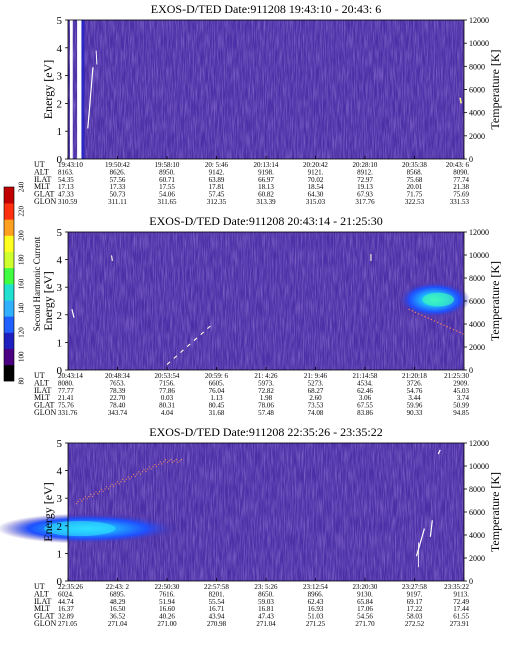 Image resolution: width=505 pixels, height=649 pixels. What do you see at coordinates (60, 261) in the screenshot?
I see `y-tick-label: 4` at bounding box center [60, 261].